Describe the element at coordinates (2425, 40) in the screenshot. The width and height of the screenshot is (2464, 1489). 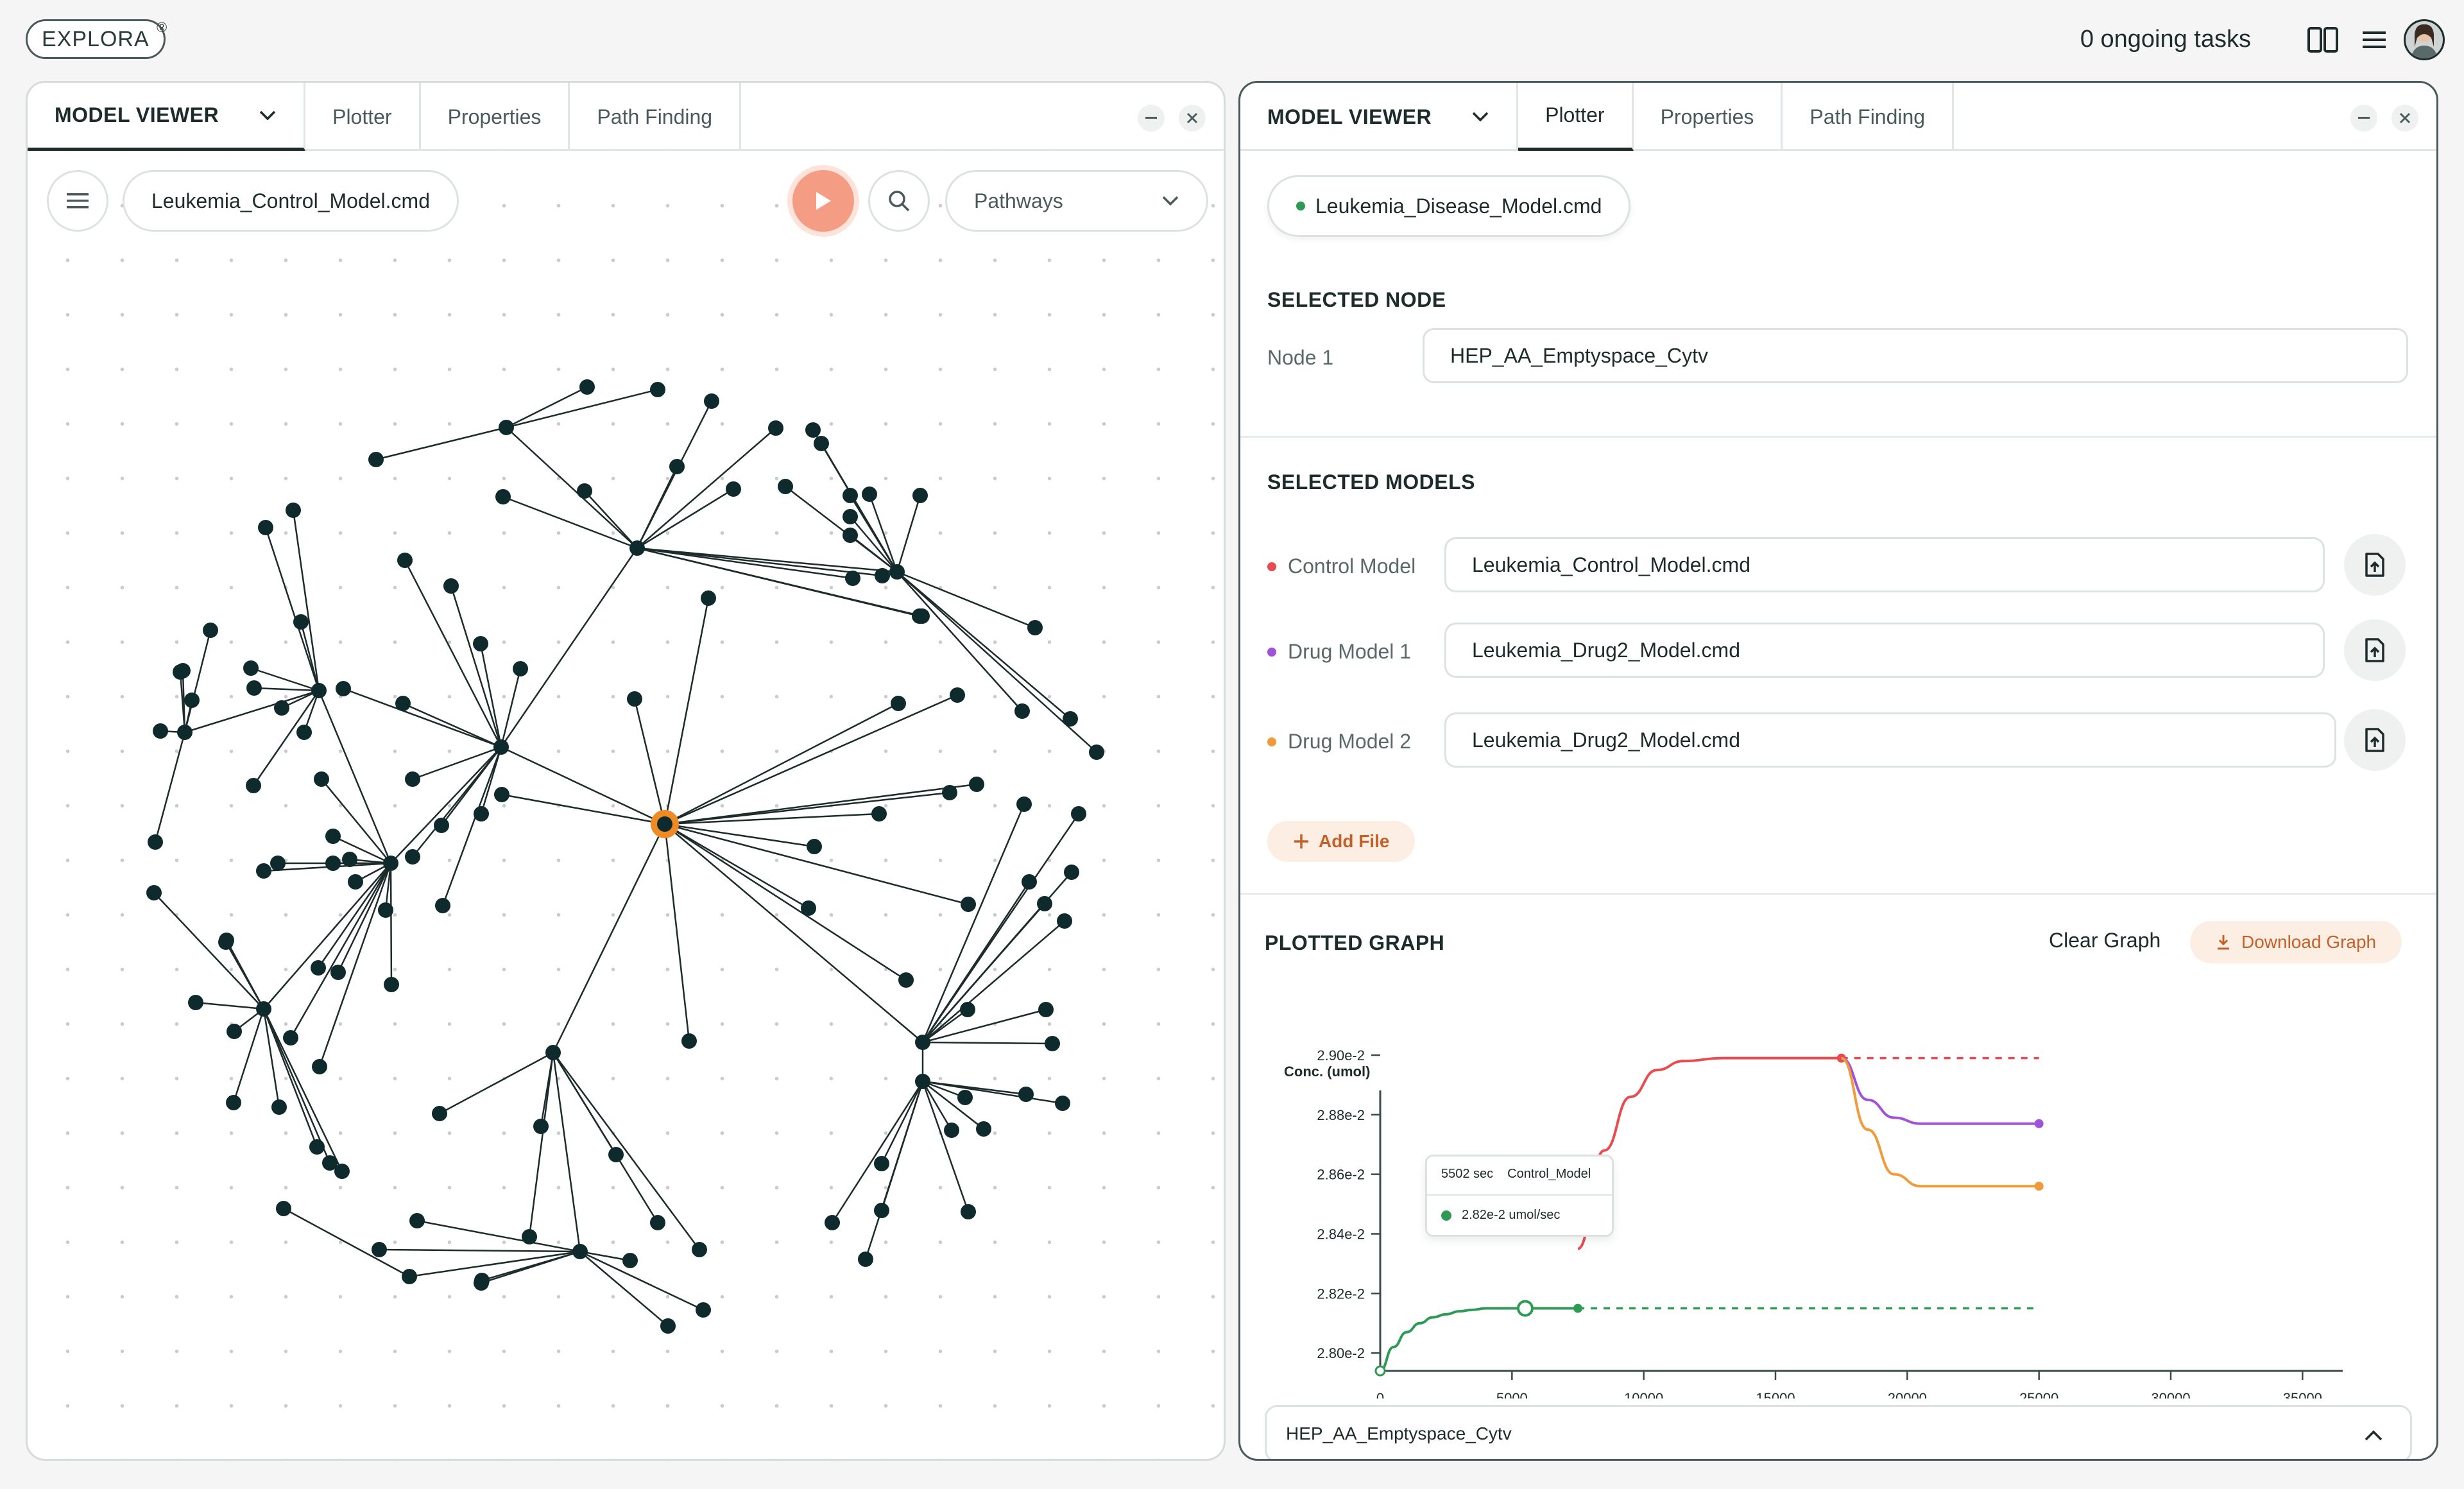
I see `user-avatar` at that location.